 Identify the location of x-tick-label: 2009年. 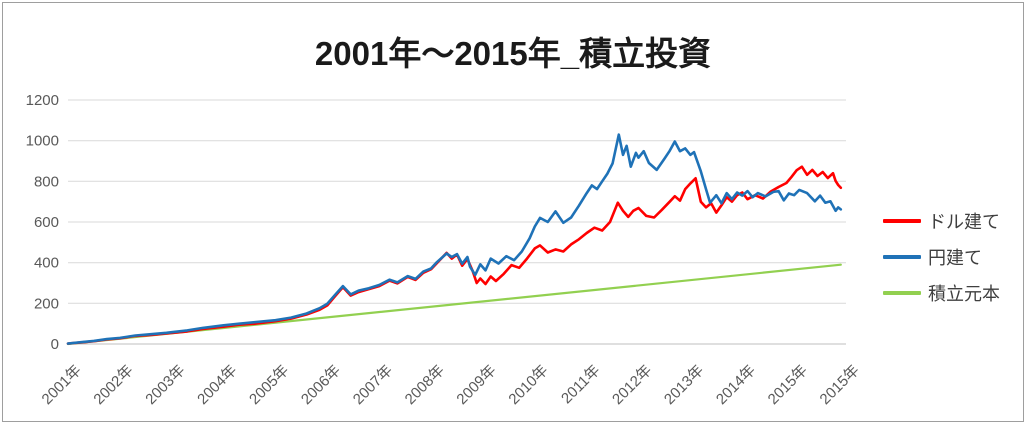
(477, 385).